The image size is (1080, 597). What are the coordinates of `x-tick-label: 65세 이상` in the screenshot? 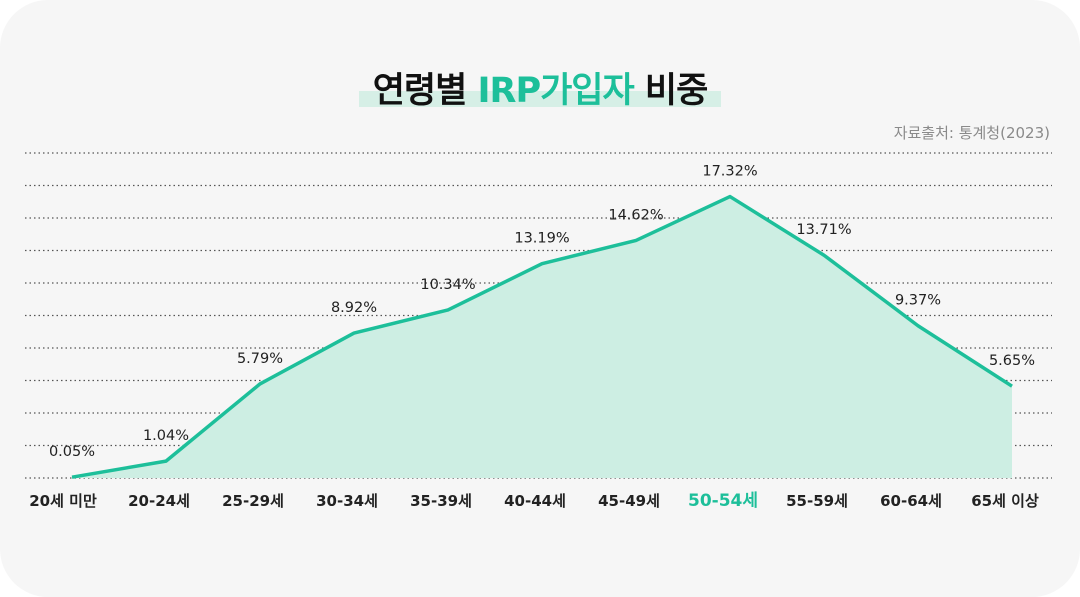 It's located at (1005, 501).